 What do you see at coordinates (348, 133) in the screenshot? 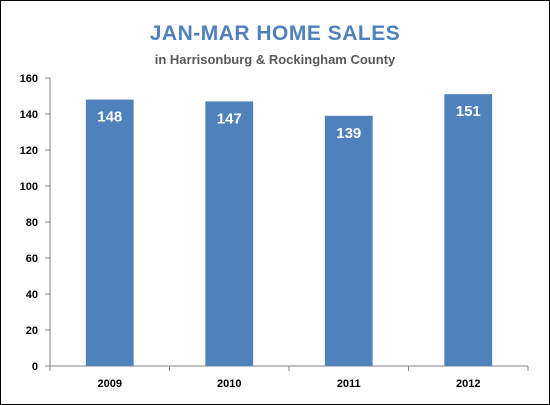
I see `data-label-2011: 139` at bounding box center [348, 133].